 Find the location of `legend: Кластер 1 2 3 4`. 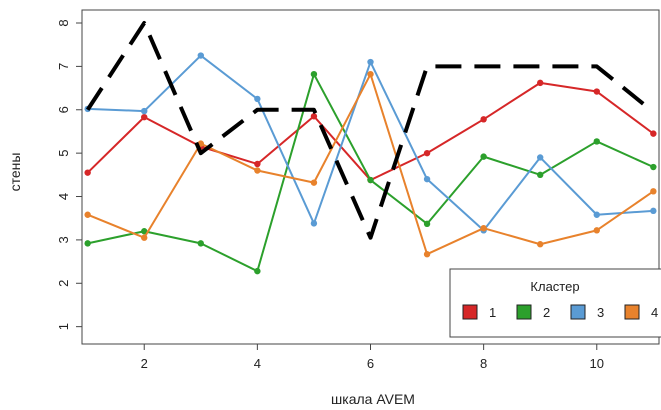

legend: Кластер 1 2 3 4 is located at coordinates (555, 303).